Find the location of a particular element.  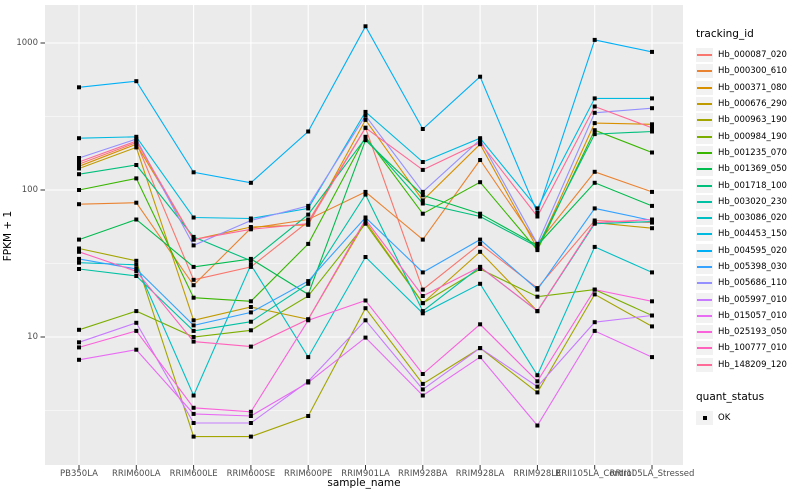

legend-item-label: Hb_001718_100 is located at coordinates (752, 185).